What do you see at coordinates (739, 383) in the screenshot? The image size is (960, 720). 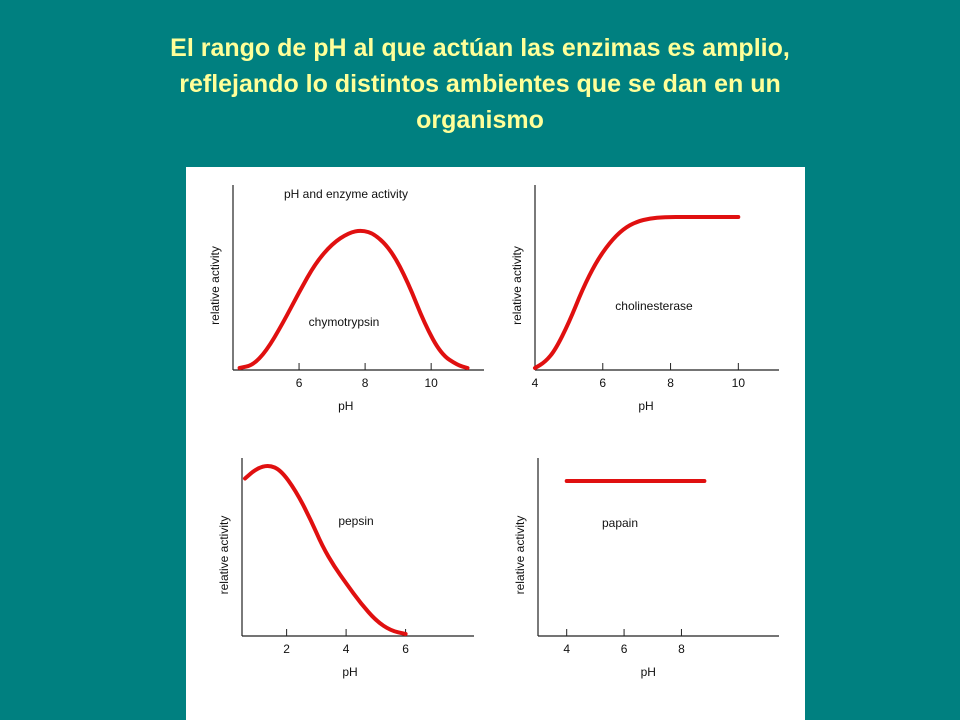 I see `panel-2-x-tick-label: 10` at bounding box center [739, 383].